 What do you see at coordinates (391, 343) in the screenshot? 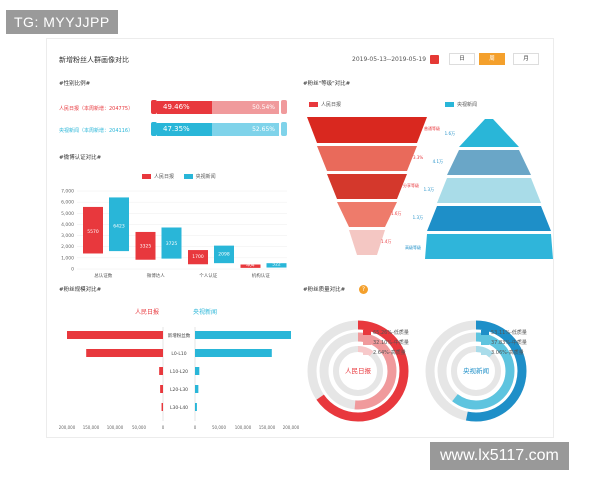
I see `legend-text: 32.10%-中质量` at bounding box center [391, 343].